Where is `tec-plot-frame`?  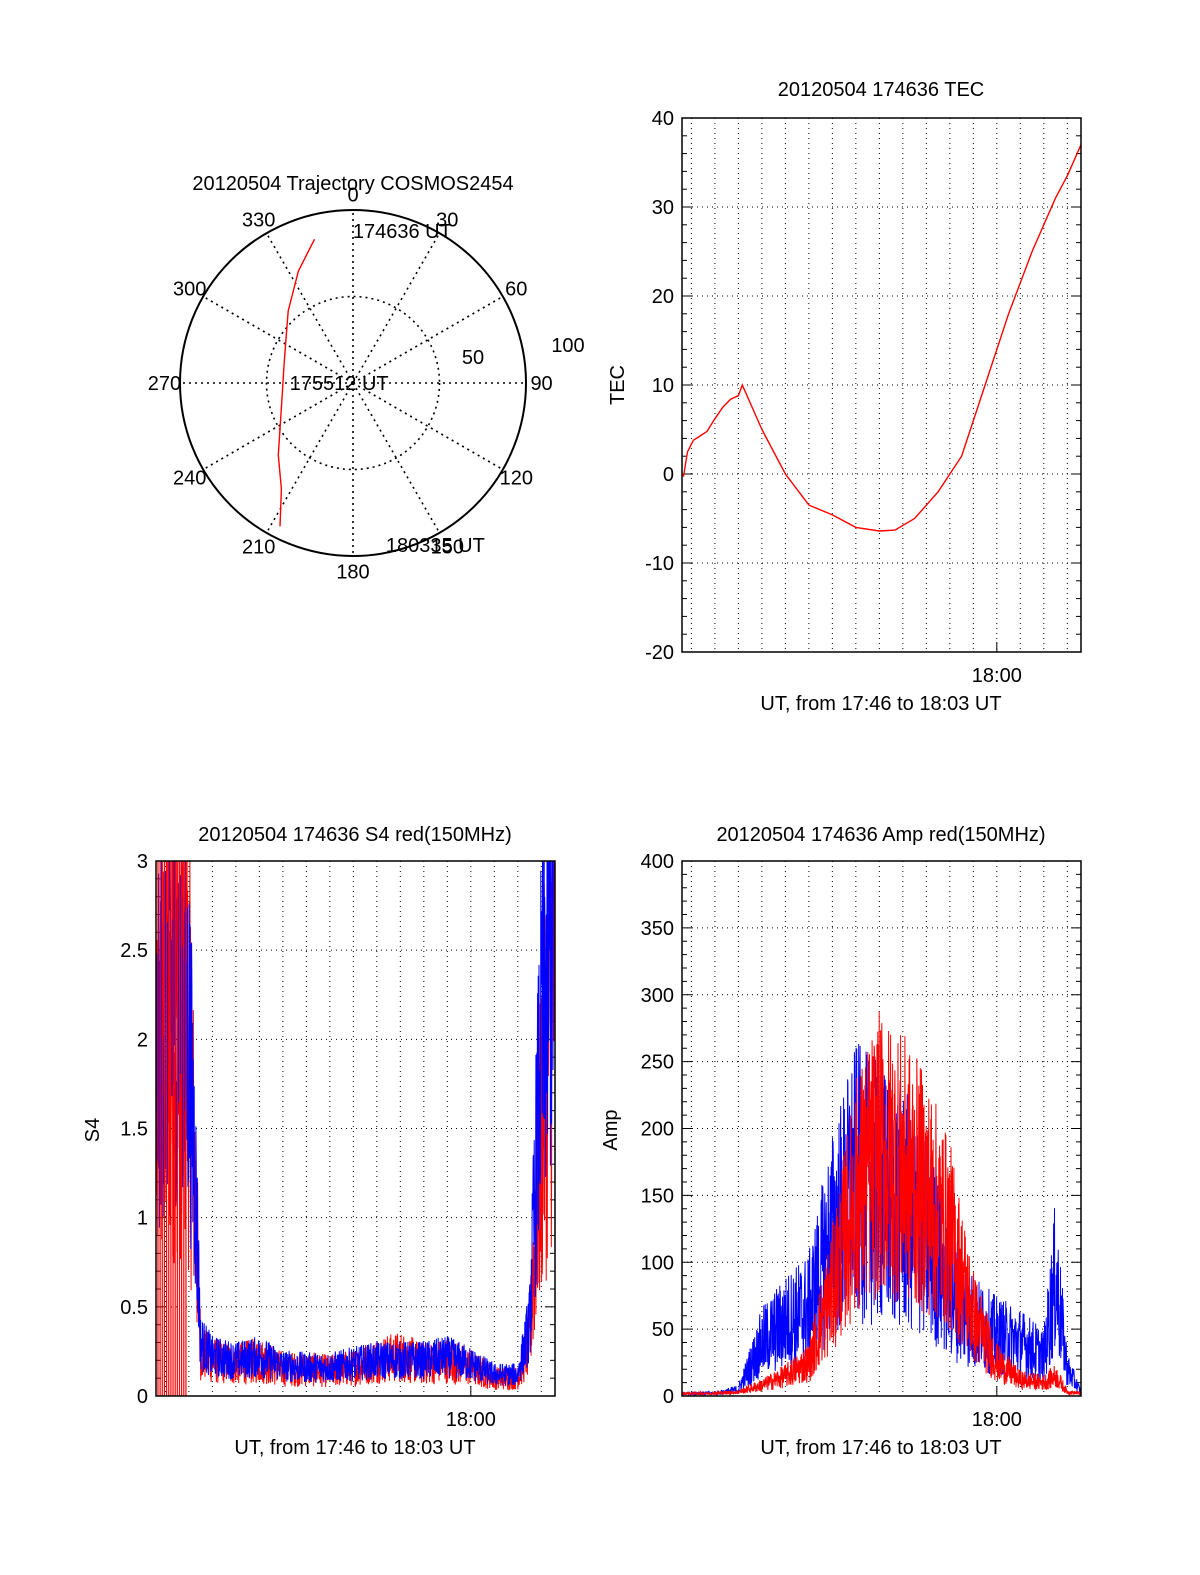 tec-plot-frame is located at coordinates (881, 385).